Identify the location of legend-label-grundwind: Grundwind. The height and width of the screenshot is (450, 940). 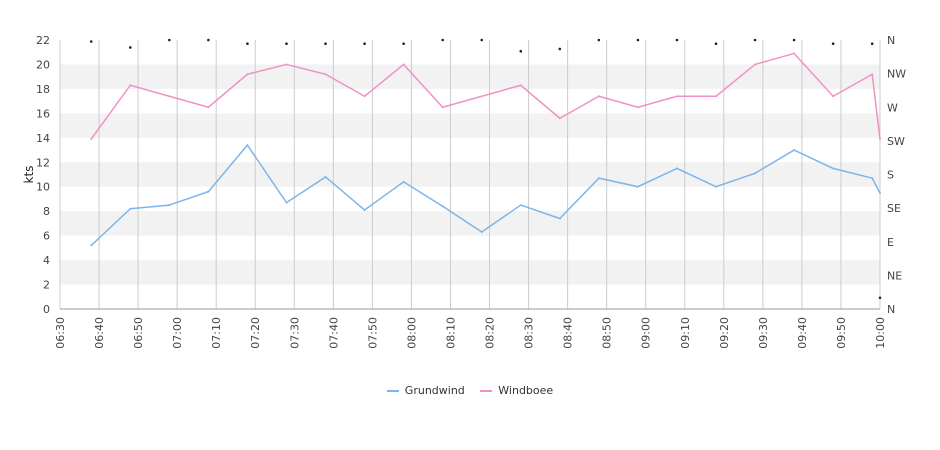
(434, 390).